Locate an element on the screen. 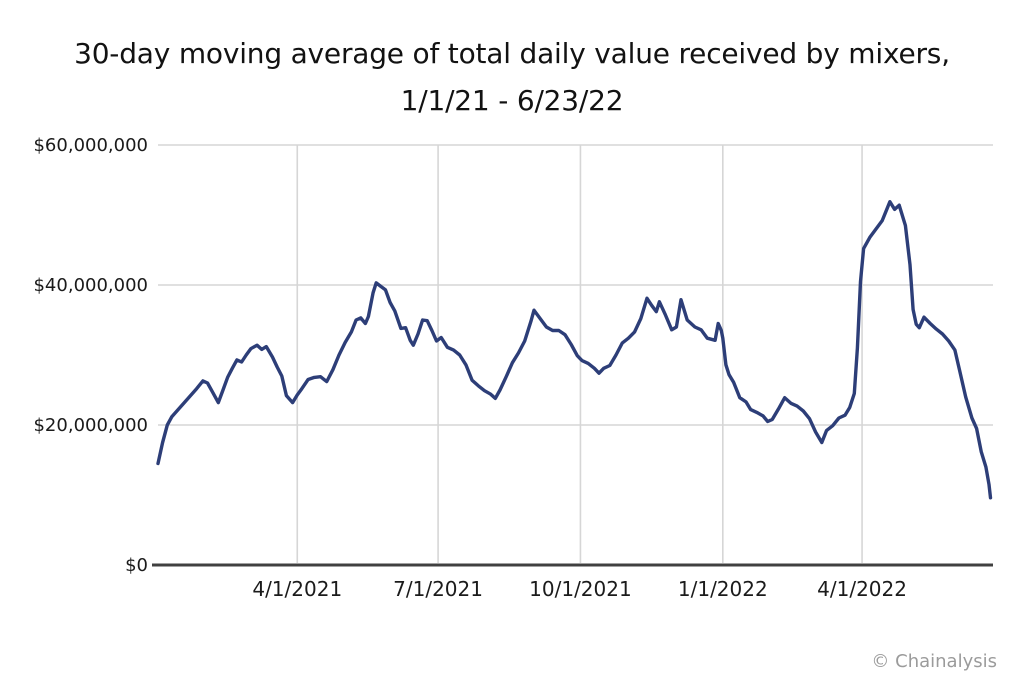 The height and width of the screenshot is (684, 1024). y-tick-label: $60,000,000 is located at coordinates (90, 145).